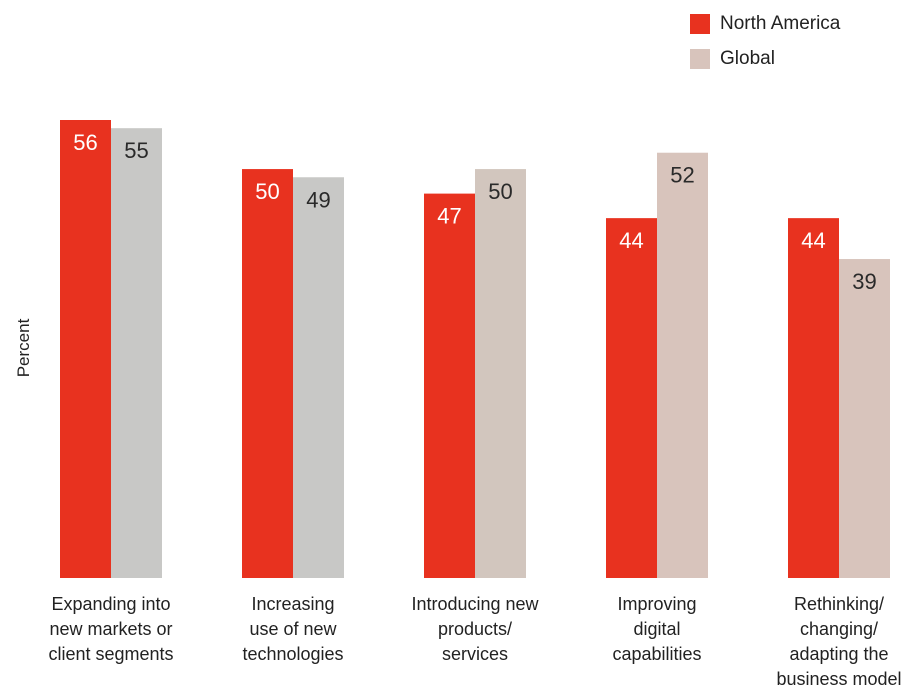  I want to click on legend-label-global: Global, so click(747, 58).